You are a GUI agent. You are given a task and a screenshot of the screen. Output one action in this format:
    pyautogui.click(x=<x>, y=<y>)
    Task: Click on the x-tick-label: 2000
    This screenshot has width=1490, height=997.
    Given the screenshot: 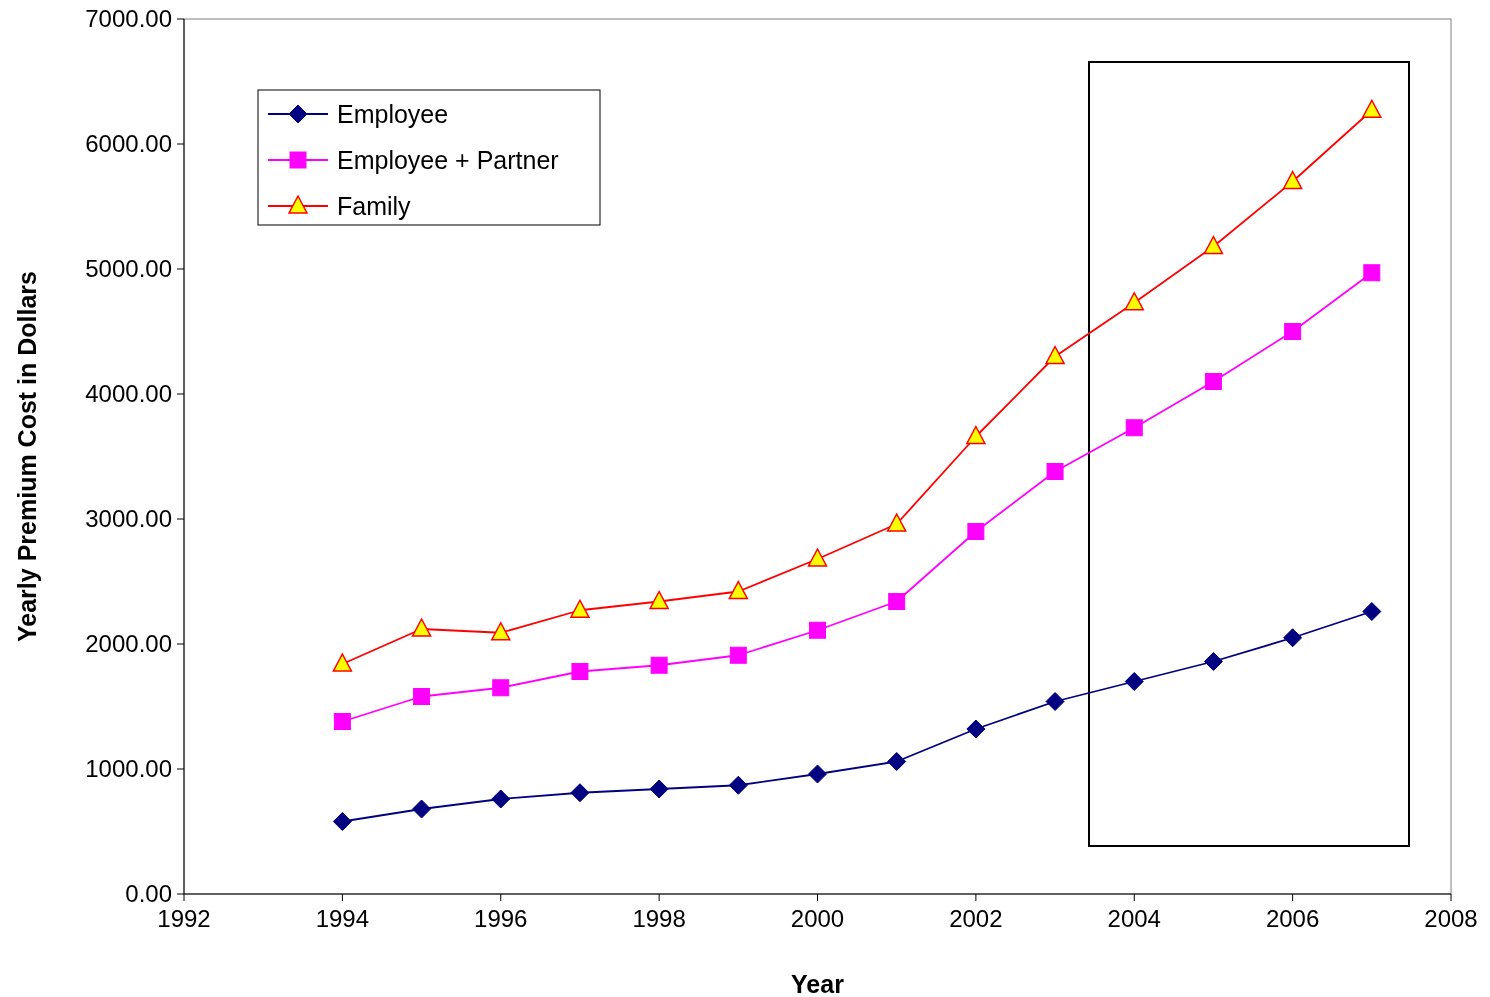 What is the action you would take?
    pyautogui.click(x=817, y=918)
    